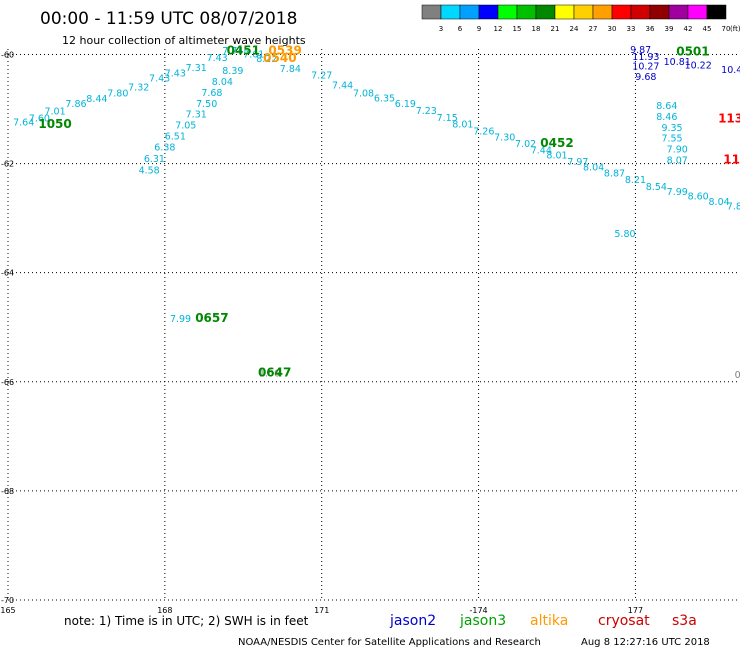 The width and height of the screenshot is (740, 654). What do you see at coordinates (54, 124) in the screenshot?
I see `time-label: 1050` at bounding box center [54, 124].